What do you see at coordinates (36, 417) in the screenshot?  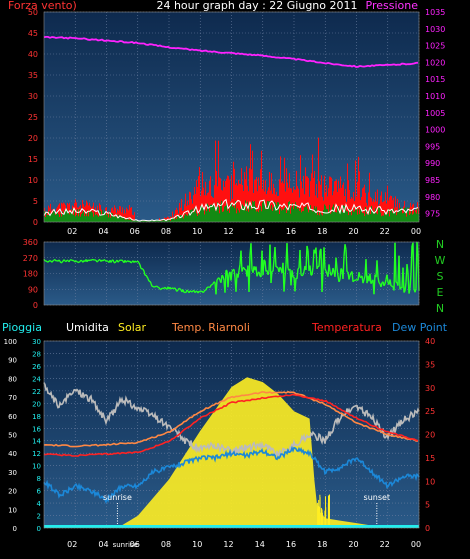 I see `solar-tick-label: 18` at bounding box center [36, 417].